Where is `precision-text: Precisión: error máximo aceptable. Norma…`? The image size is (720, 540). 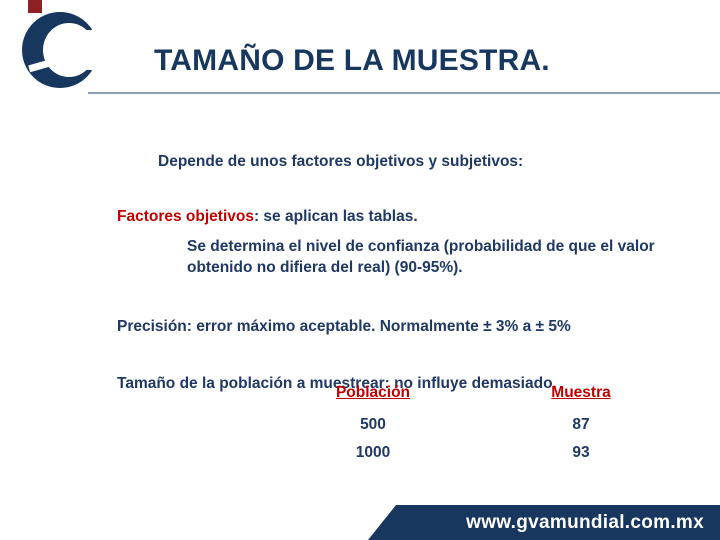 precision-text: Precisión: error máximo aceptable. Norma… is located at coordinates (344, 326).